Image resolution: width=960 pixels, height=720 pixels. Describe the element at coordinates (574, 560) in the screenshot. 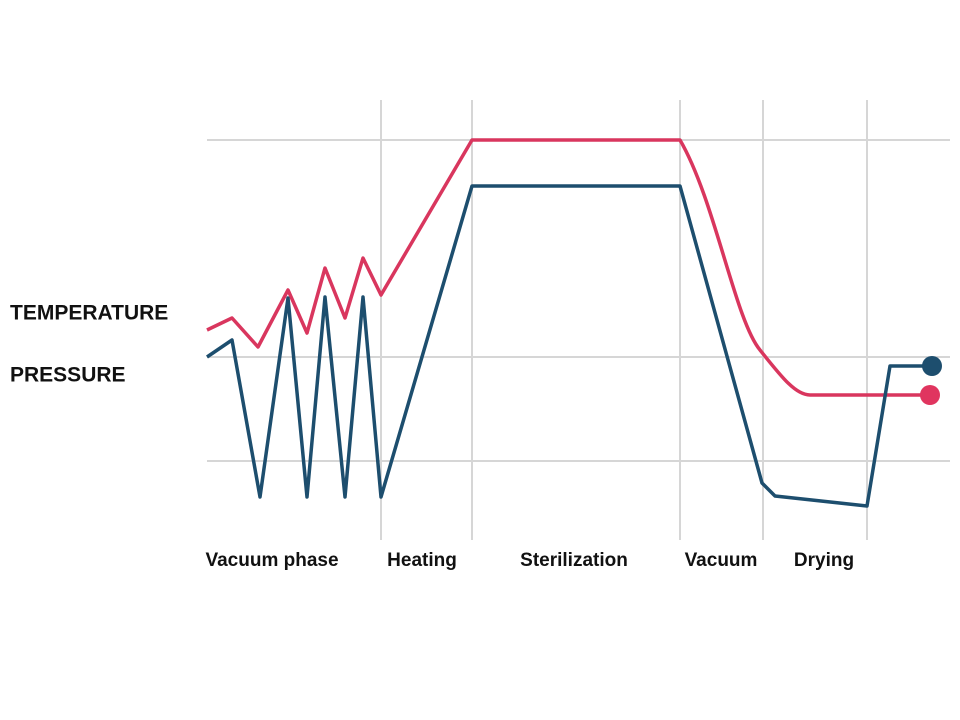

I see `phase-label: Sterilization` at that location.